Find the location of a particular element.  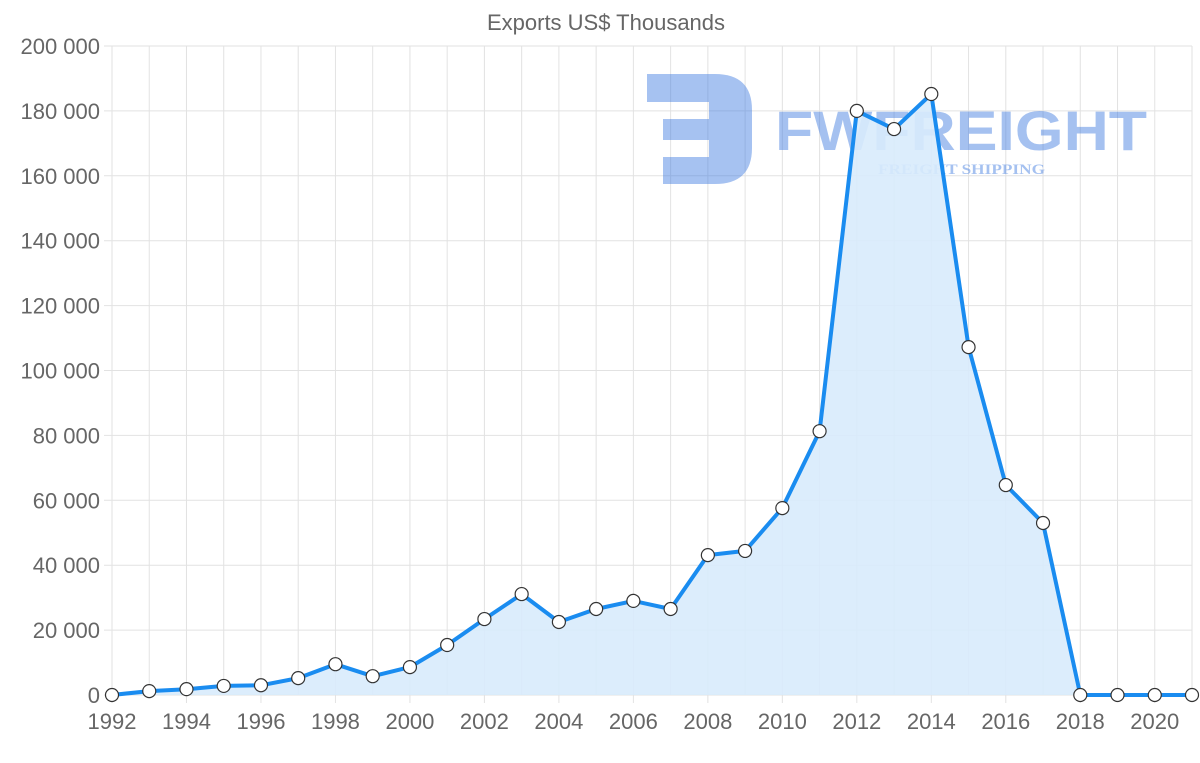

data-point-2001 is located at coordinates (447, 645).